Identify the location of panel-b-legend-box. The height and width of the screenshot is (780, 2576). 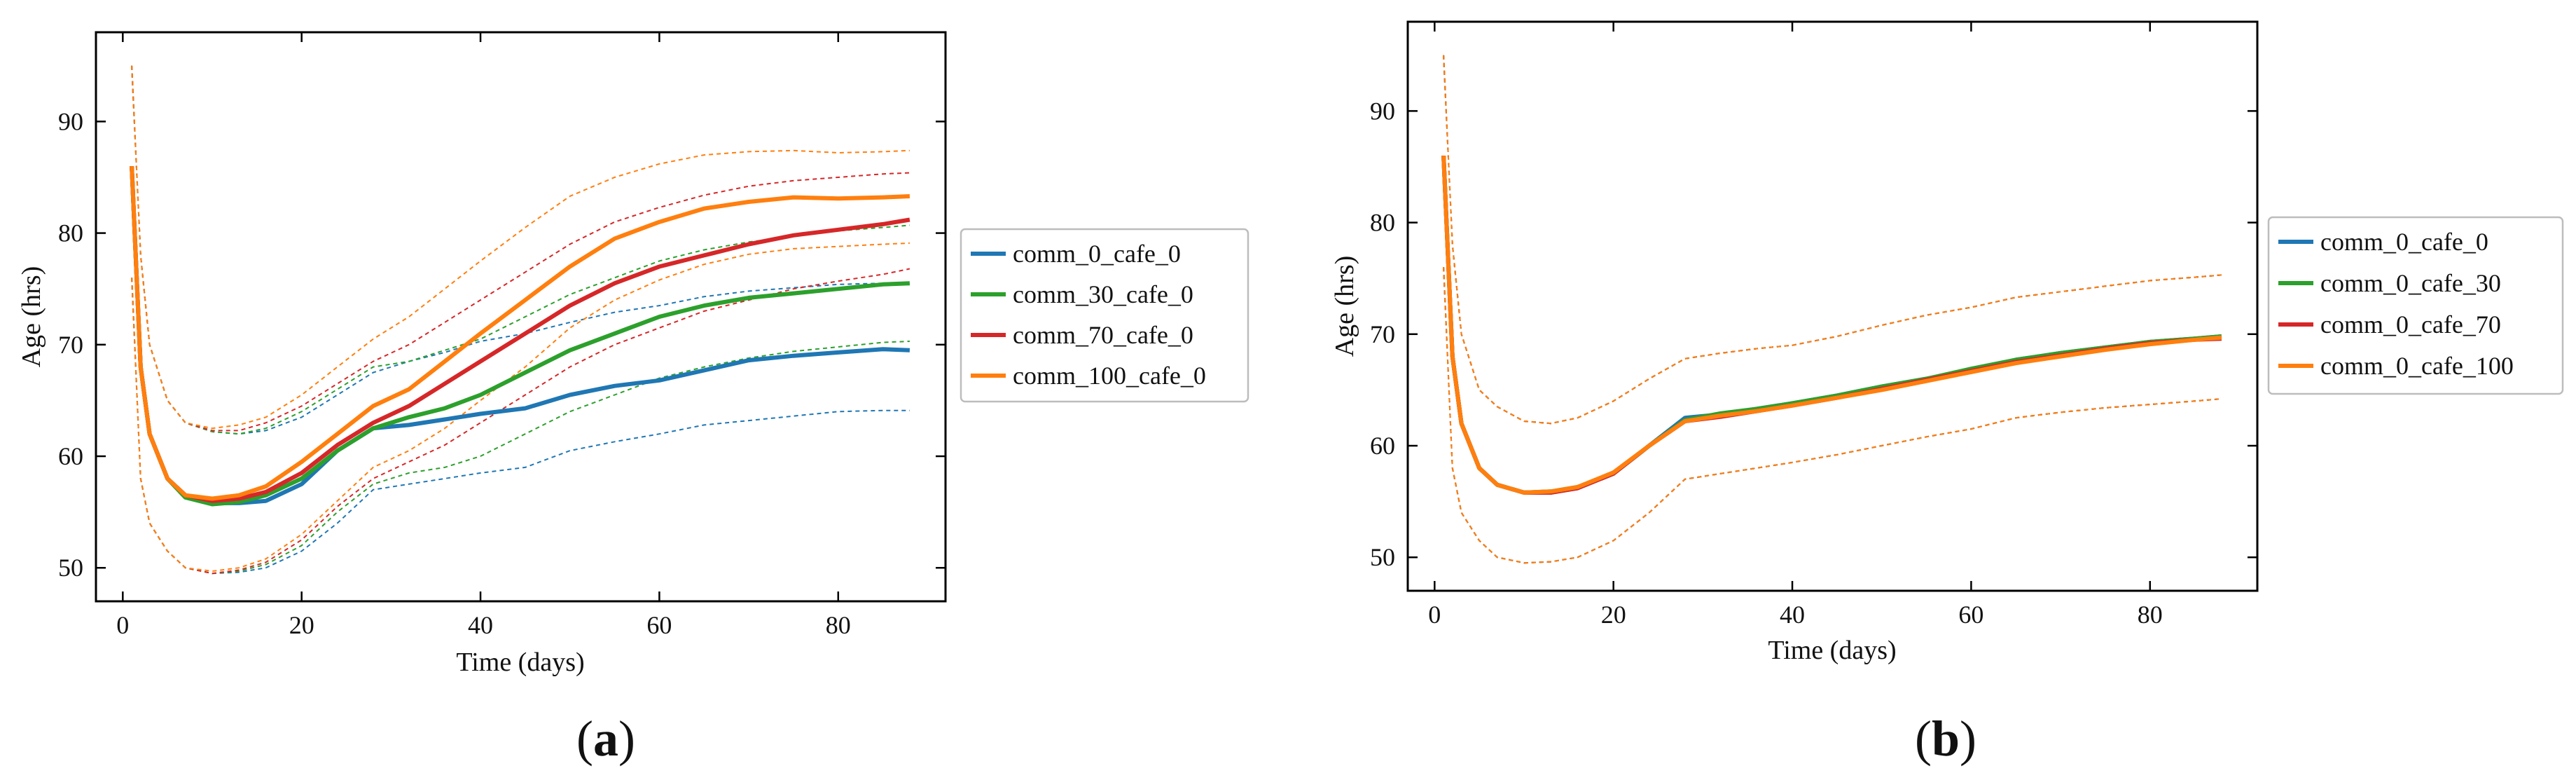
(2415, 305).